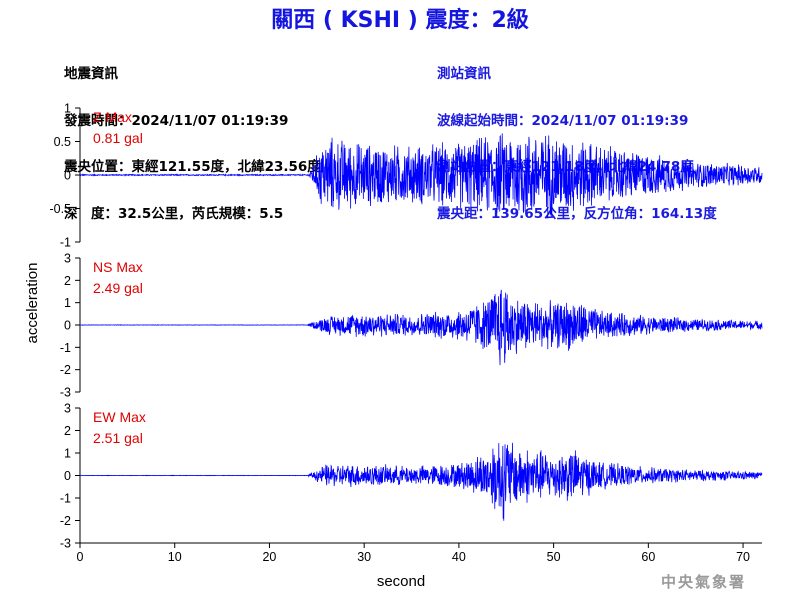 This screenshot has width=800, height=600. Describe the element at coordinates (67, 431) in the screenshot. I see `y-tick-label-ew: 2` at that location.